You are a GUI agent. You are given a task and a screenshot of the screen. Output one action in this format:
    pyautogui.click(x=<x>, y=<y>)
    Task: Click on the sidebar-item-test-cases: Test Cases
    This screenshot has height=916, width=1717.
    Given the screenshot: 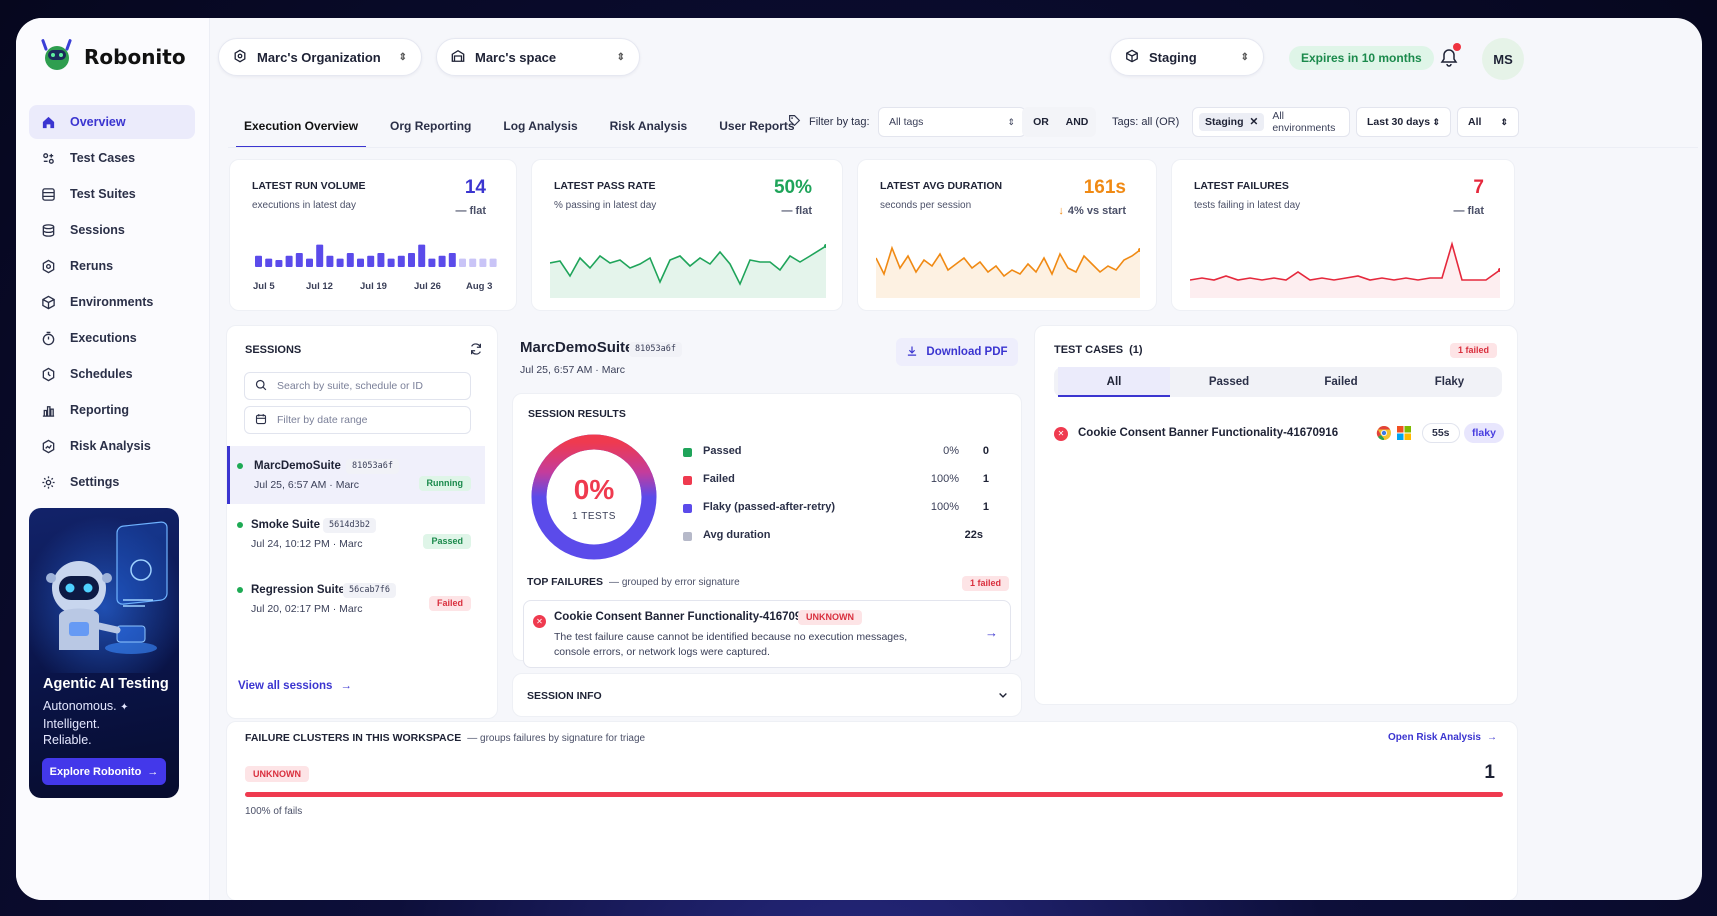 What is the action you would take?
    pyautogui.click(x=112, y=158)
    